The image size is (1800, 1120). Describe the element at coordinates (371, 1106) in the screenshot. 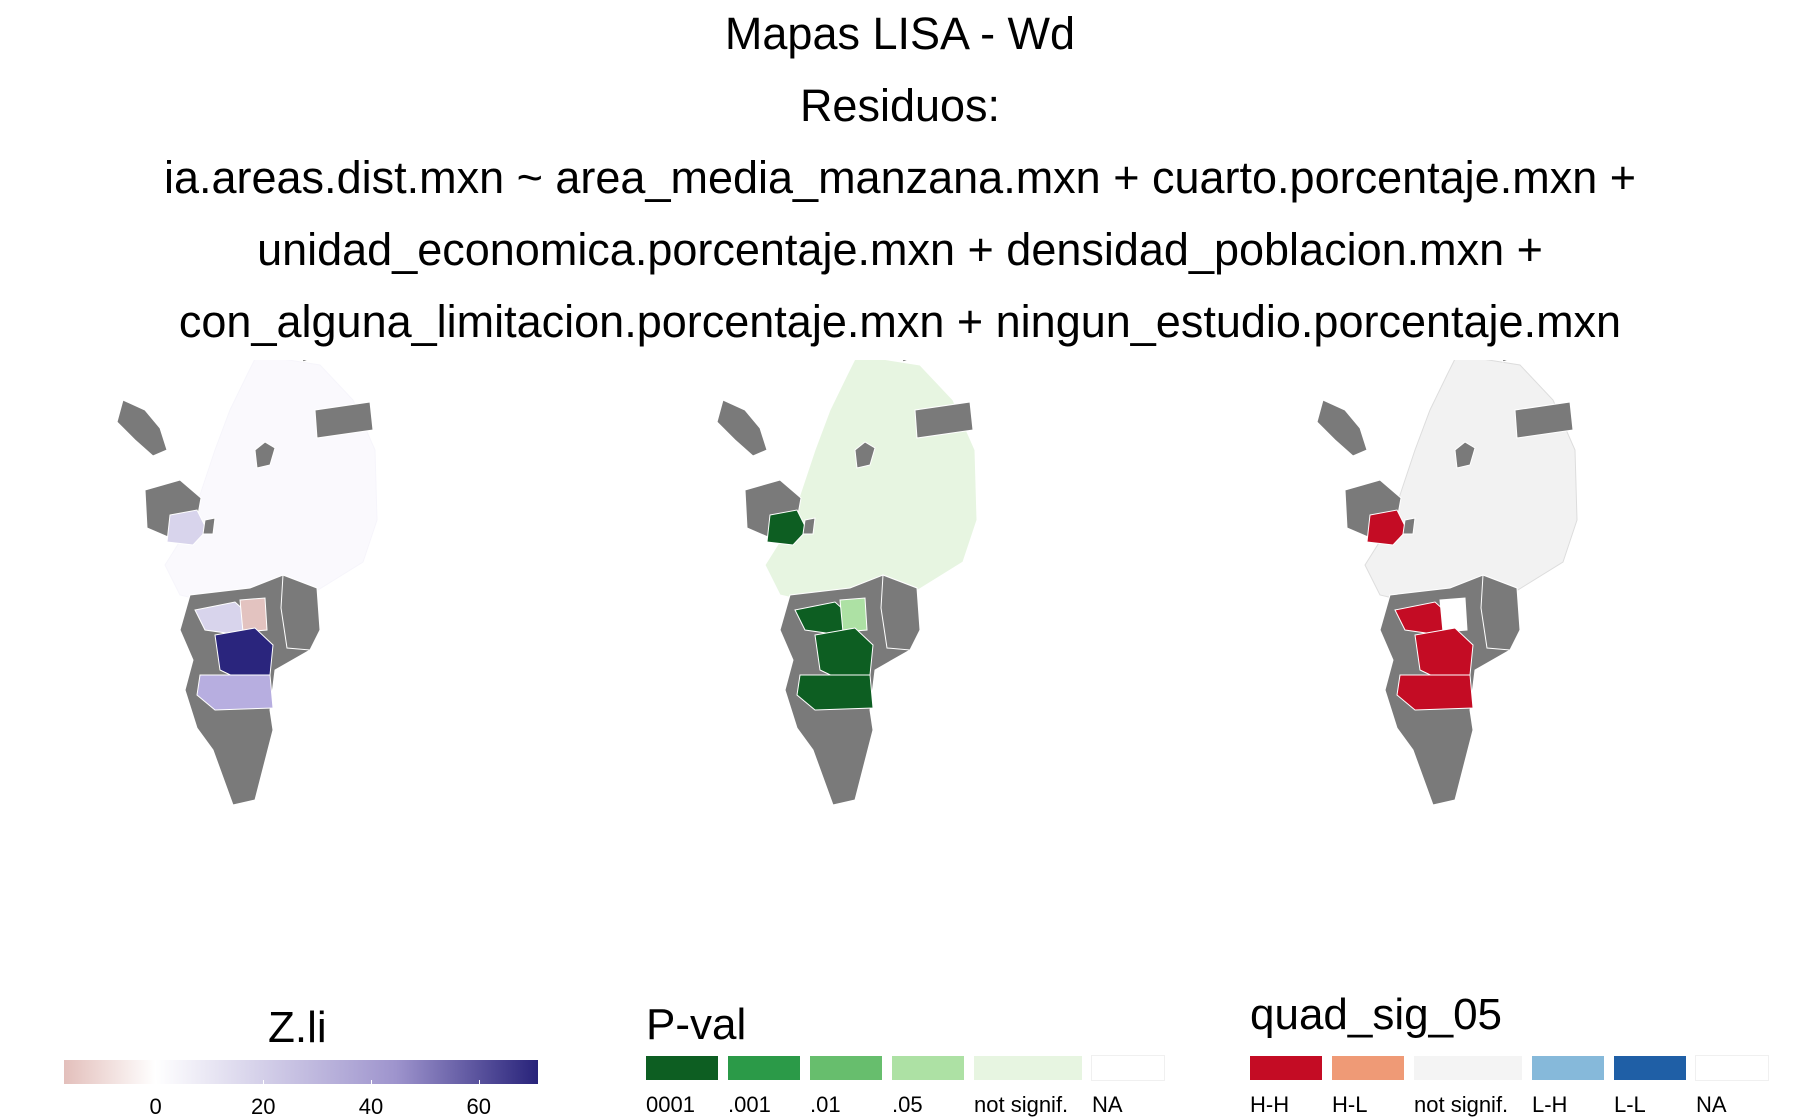

I see `legend-zli-tick-label: 40` at that location.